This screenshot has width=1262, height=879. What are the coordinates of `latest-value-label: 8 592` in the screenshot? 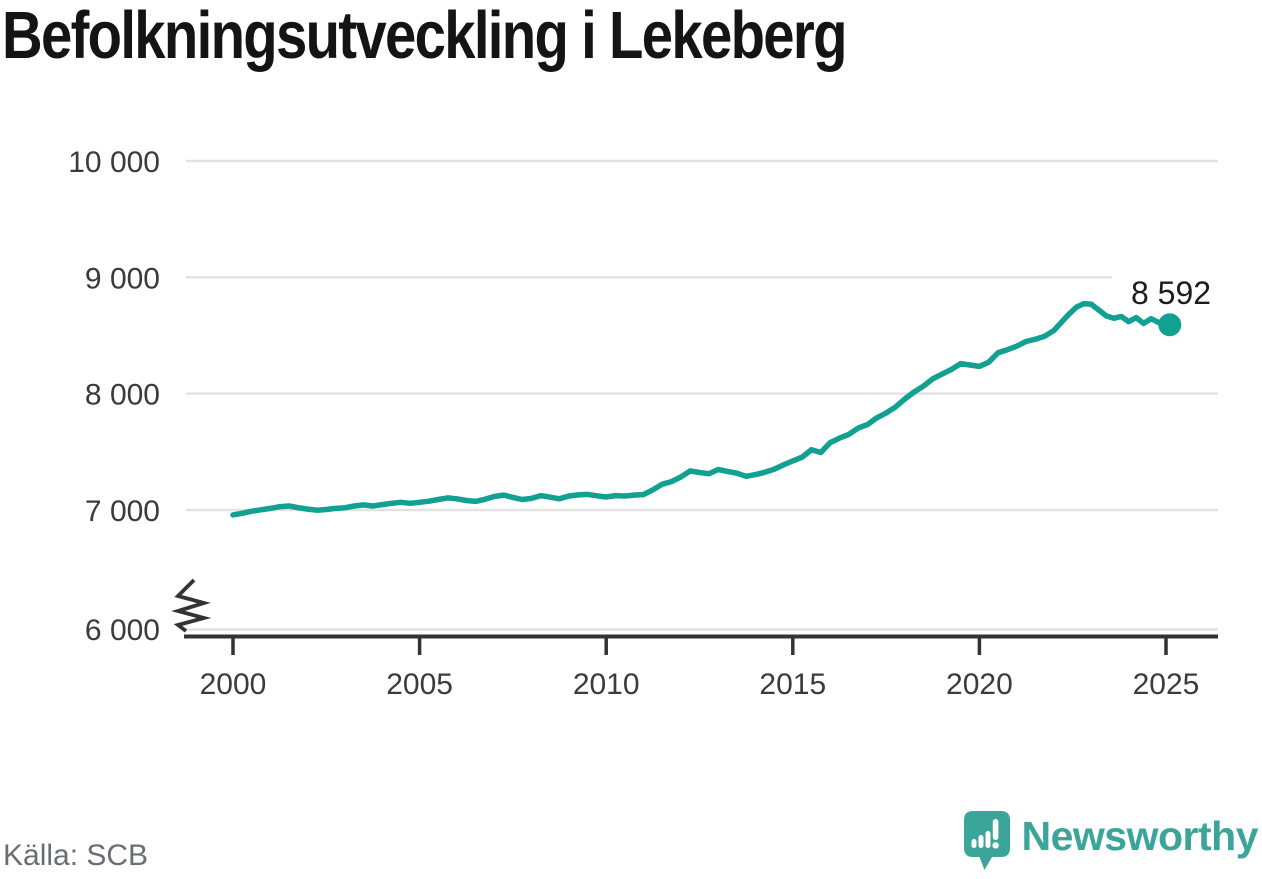 It's located at (1171, 293).